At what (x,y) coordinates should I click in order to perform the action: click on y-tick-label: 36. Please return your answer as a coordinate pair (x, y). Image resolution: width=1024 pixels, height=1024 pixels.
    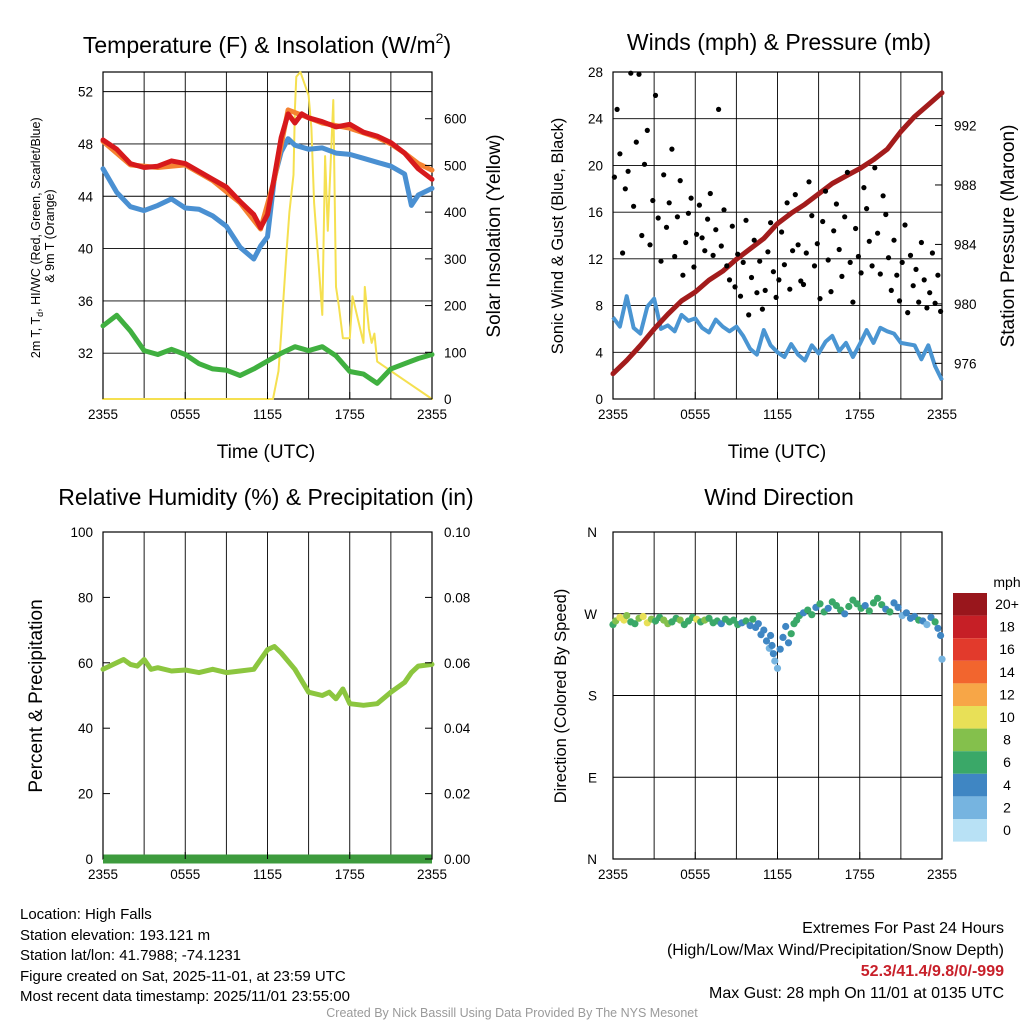
    Looking at the image, I should click on (85, 301).